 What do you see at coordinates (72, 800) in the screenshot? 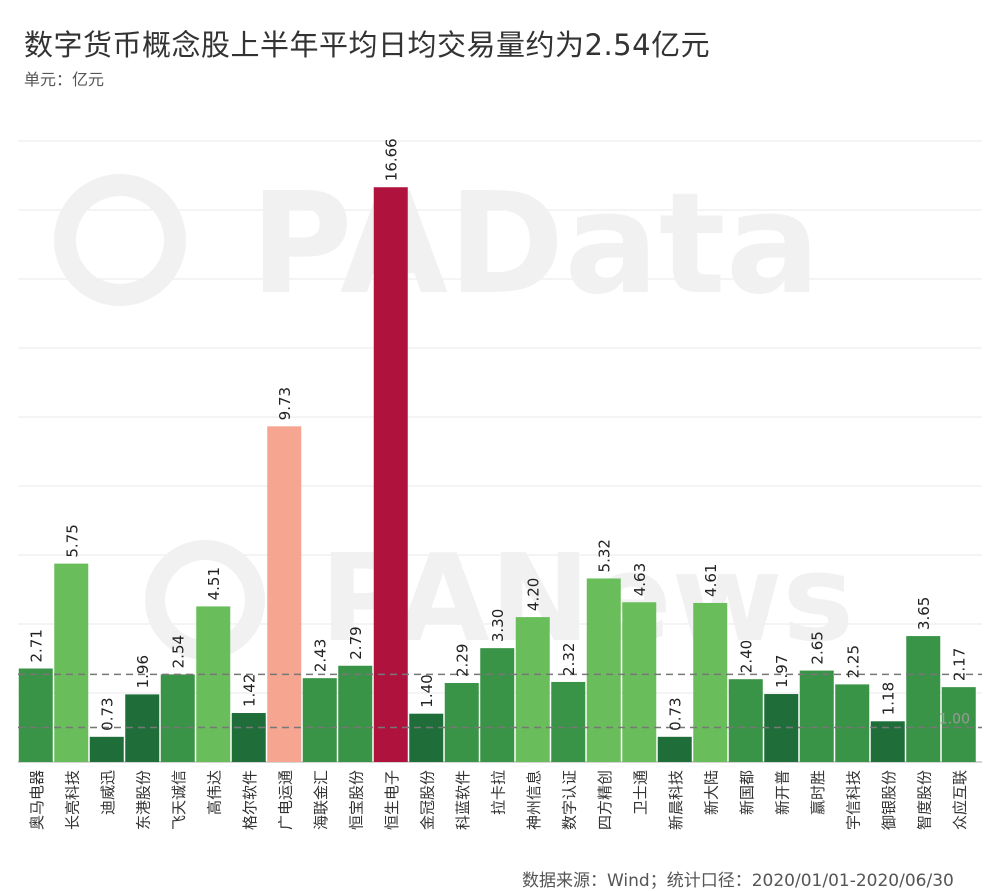
I see `category-label: 长亮科技` at bounding box center [72, 800].